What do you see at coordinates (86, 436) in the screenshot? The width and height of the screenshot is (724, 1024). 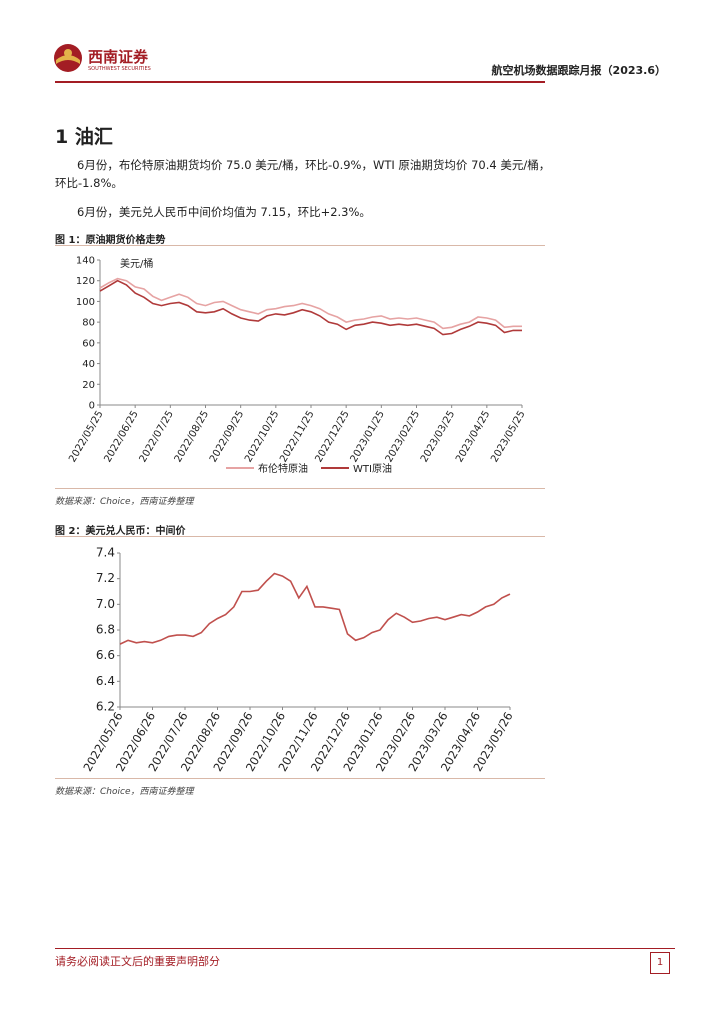 I see `x-tick-label: 2022/05/25` at bounding box center [86, 436].